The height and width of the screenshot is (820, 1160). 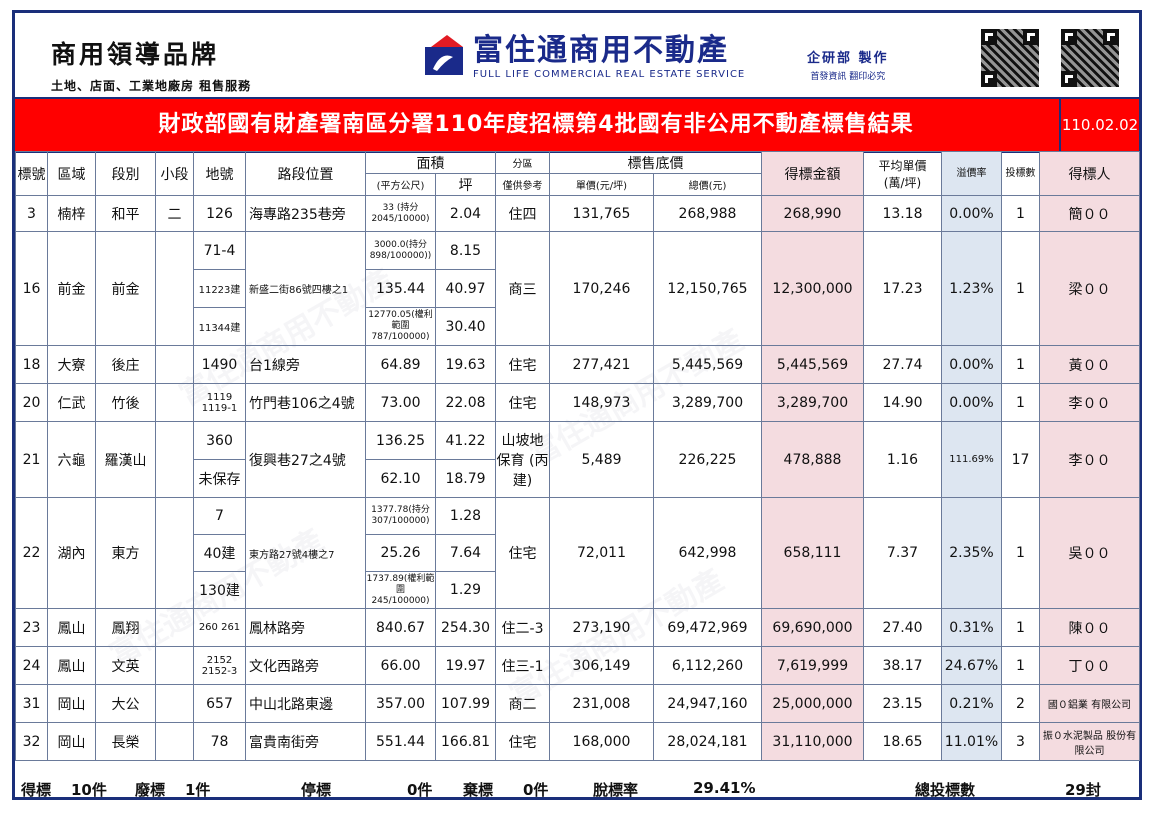 I want to click on col-premium: 溢價率, so click(x=971, y=173).